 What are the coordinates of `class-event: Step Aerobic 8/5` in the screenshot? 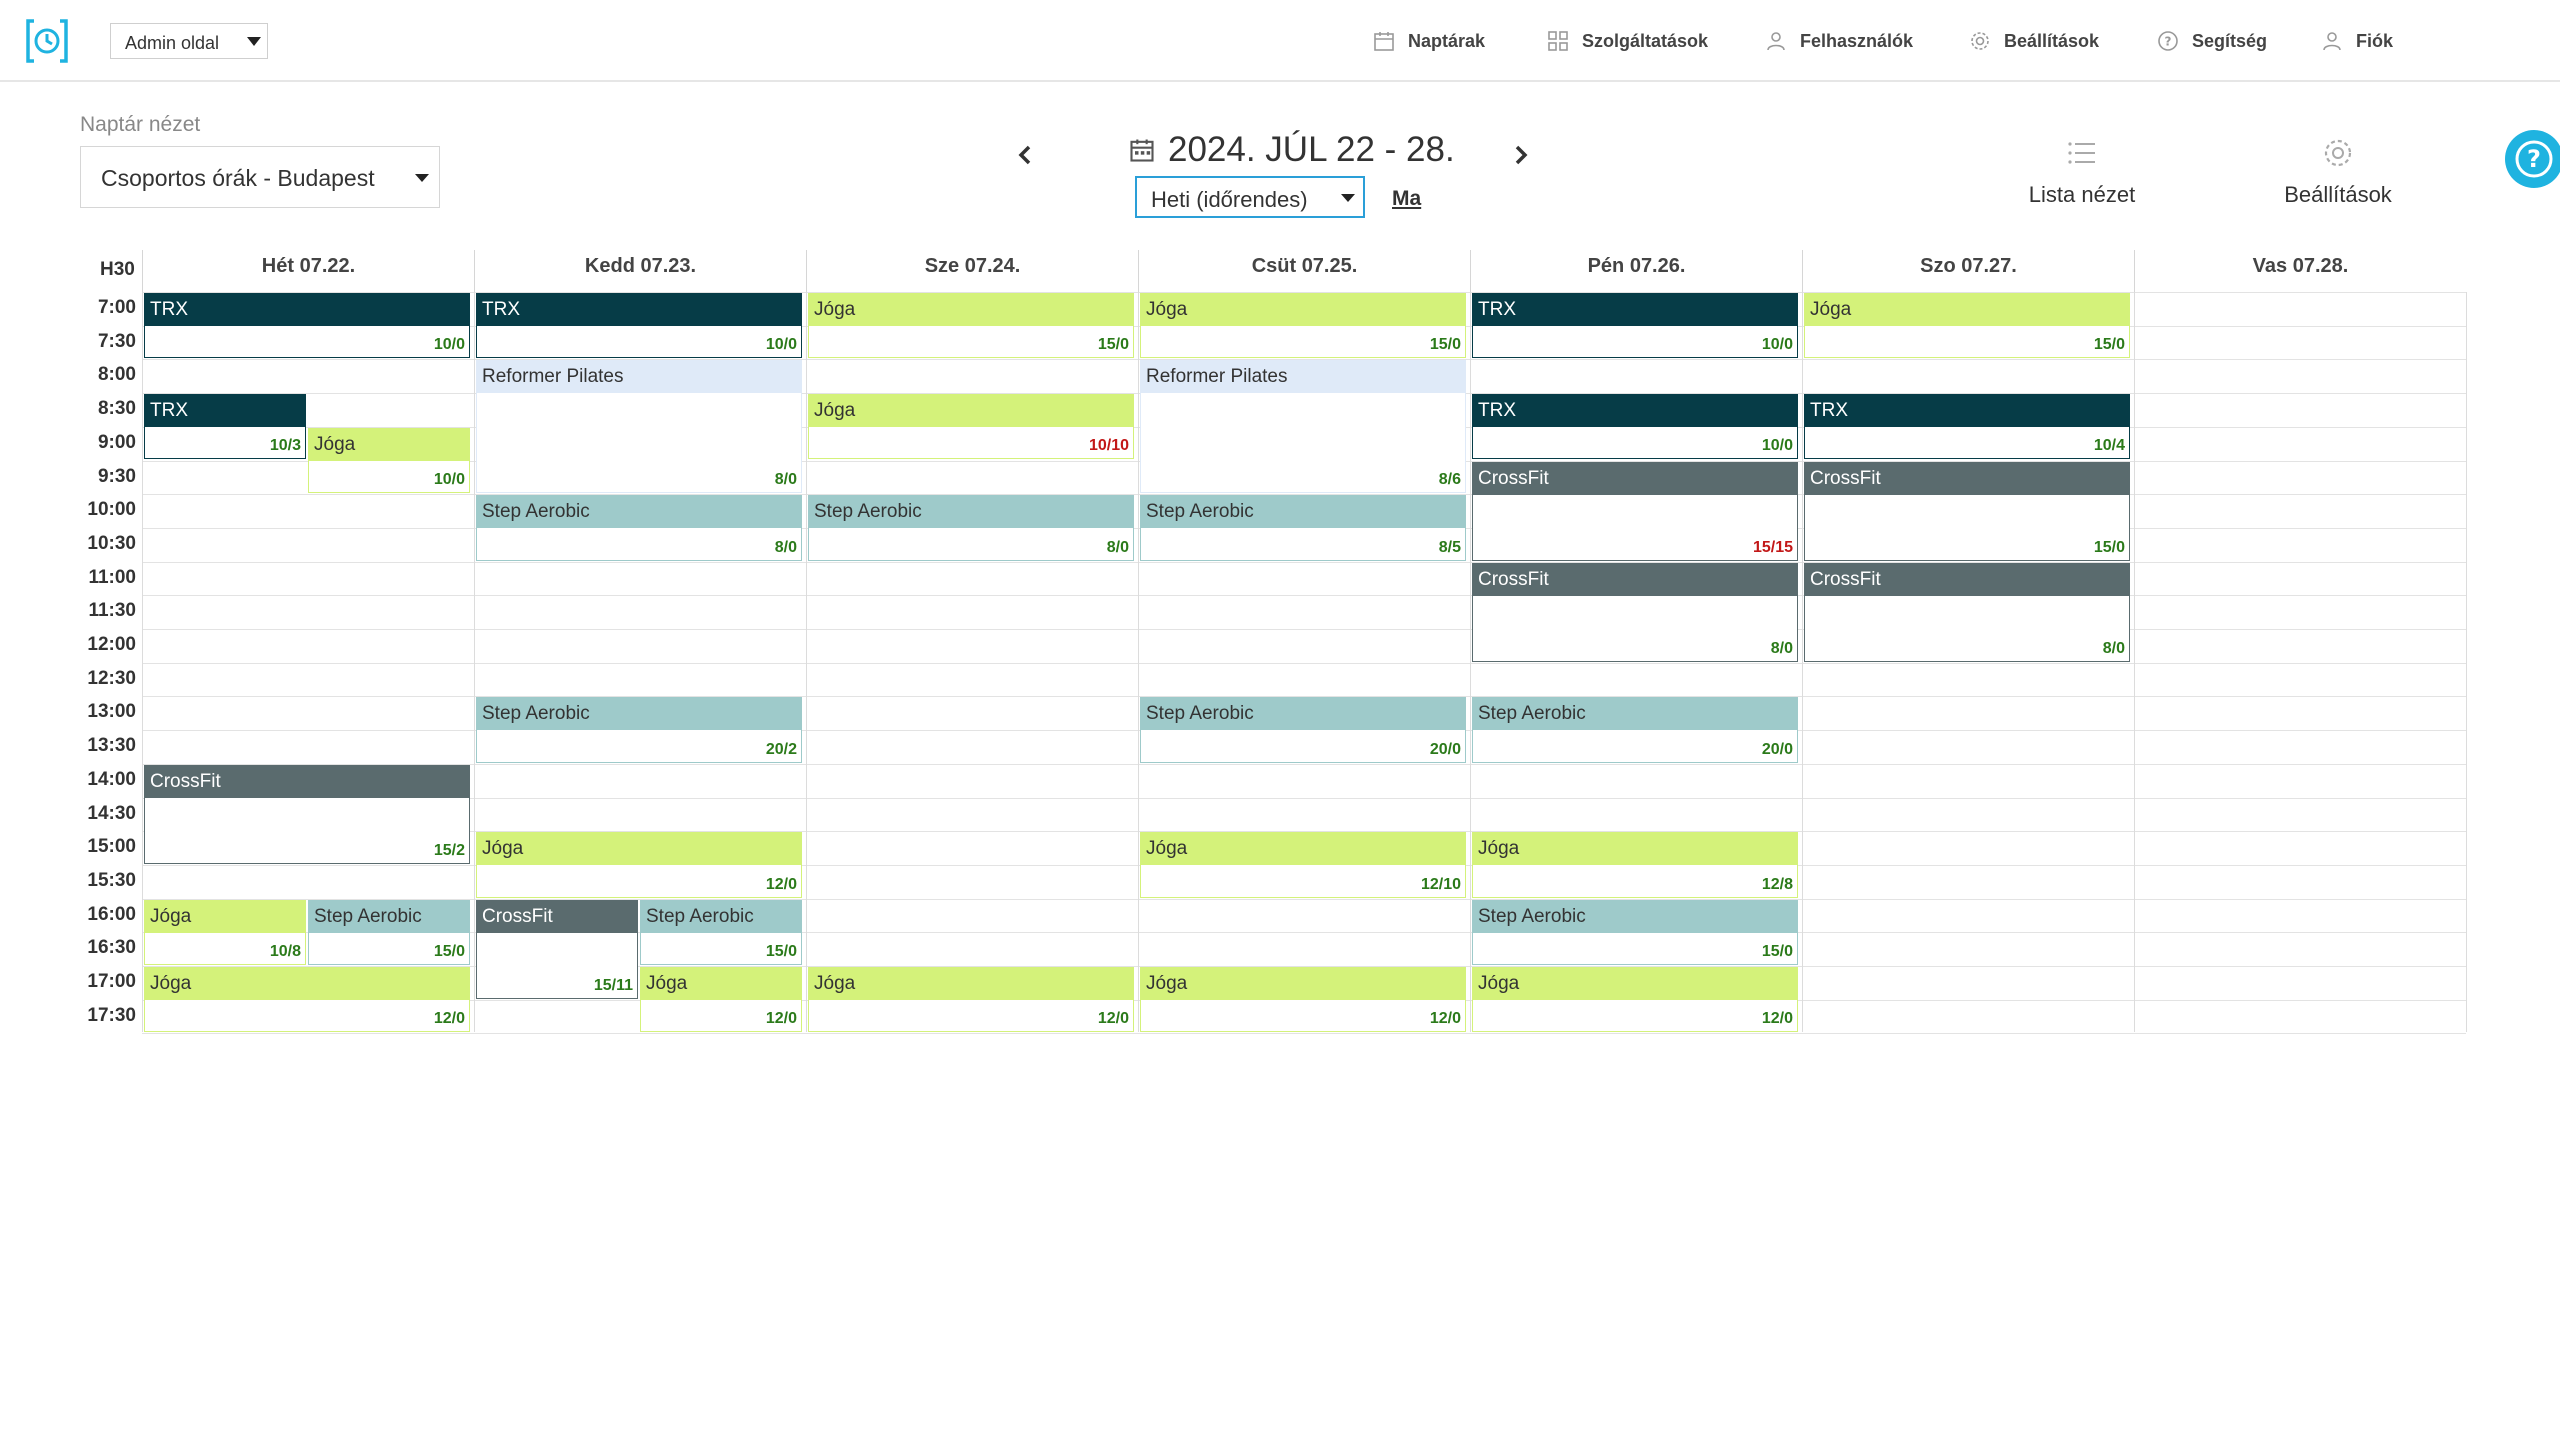 It's located at (1303, 528).